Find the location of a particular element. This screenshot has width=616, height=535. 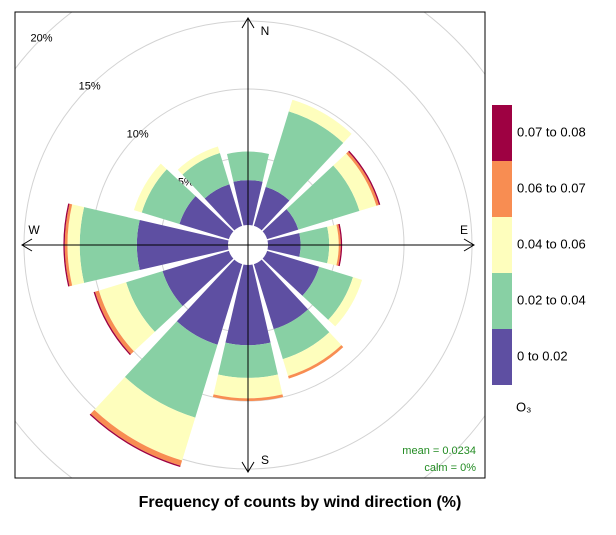

ring-label: 20% is located at coordinates (42, 38).